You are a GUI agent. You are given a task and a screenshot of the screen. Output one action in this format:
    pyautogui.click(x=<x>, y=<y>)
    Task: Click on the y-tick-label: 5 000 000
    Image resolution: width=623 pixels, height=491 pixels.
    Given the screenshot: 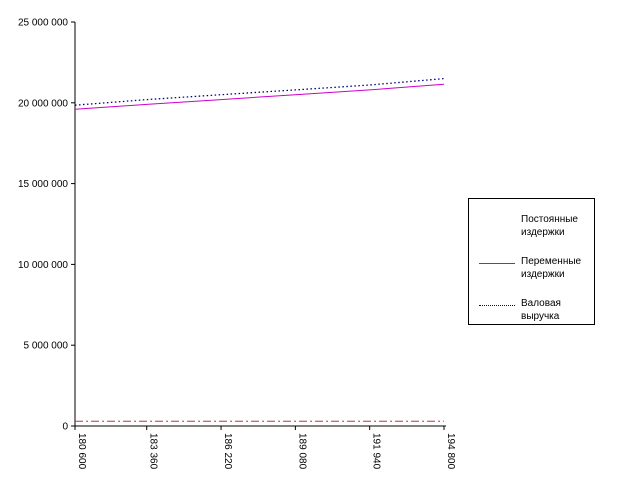 What is the action you would take?
    pyautogui.click(x=46, y=346)
    